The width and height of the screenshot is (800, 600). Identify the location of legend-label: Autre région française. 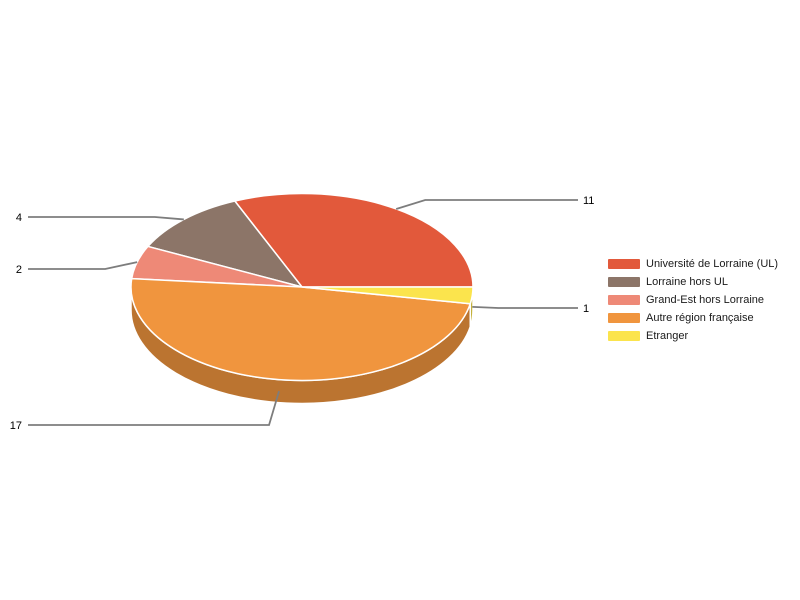
(700, 318).